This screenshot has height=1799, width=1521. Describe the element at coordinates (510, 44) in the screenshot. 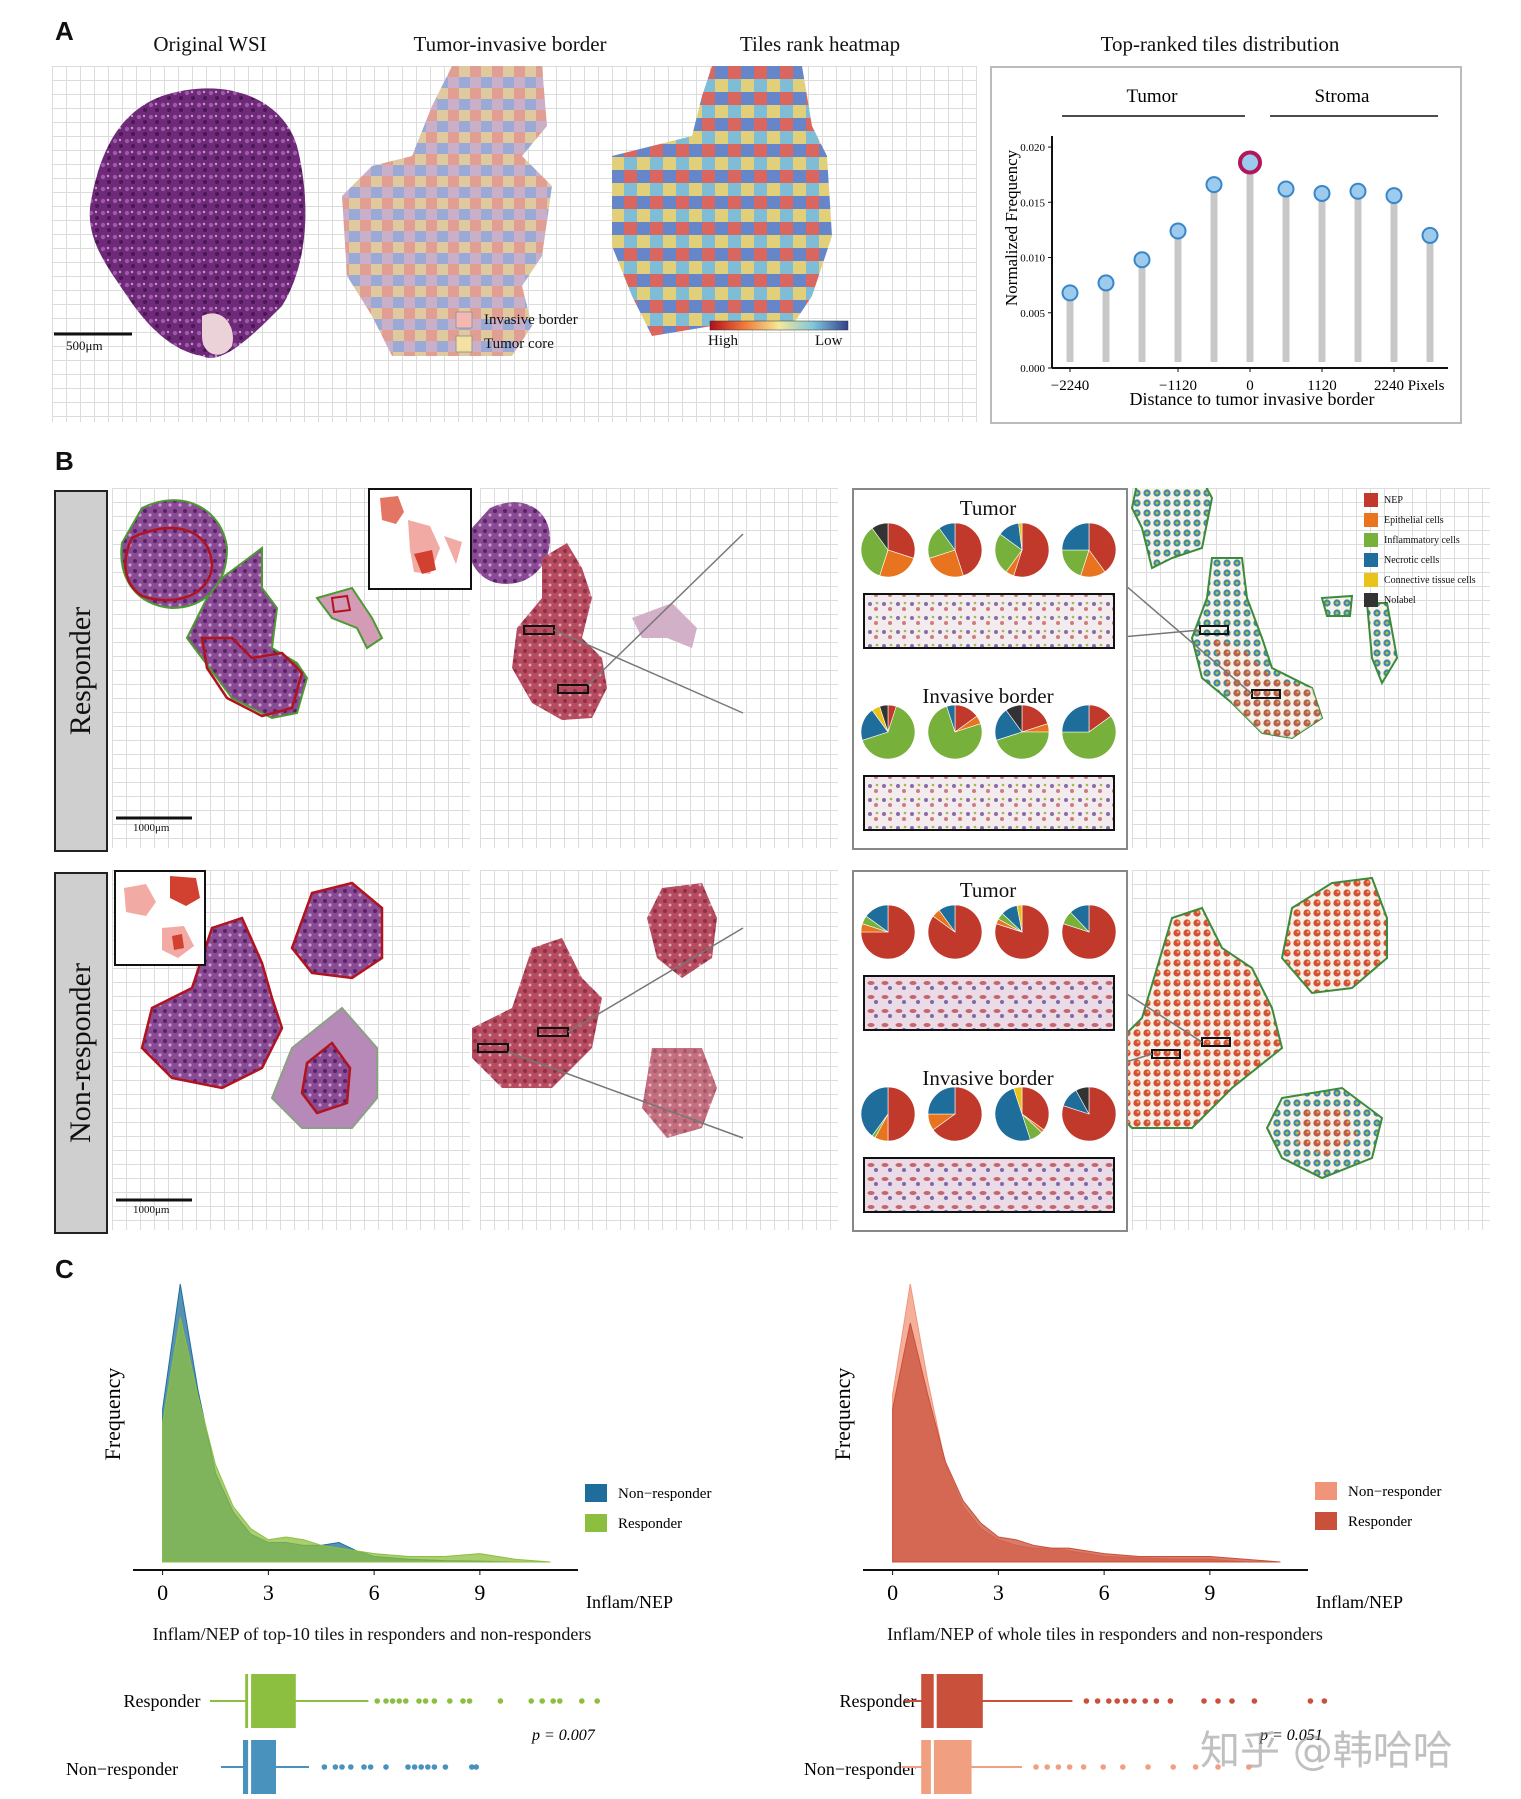

I see `title-tumor-invasive-border: Tumor-invasive border` at that location.